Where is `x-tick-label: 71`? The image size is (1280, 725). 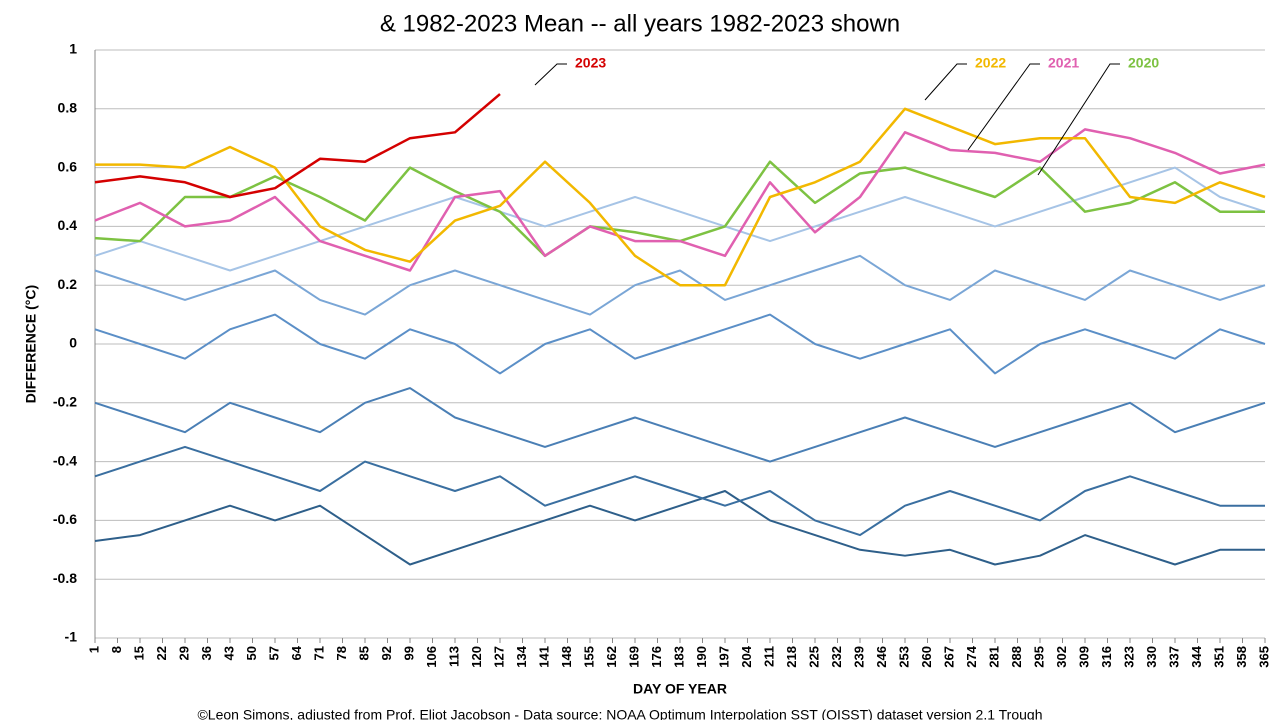
x-tick-label: 71 is located at coordinates (318, 653).